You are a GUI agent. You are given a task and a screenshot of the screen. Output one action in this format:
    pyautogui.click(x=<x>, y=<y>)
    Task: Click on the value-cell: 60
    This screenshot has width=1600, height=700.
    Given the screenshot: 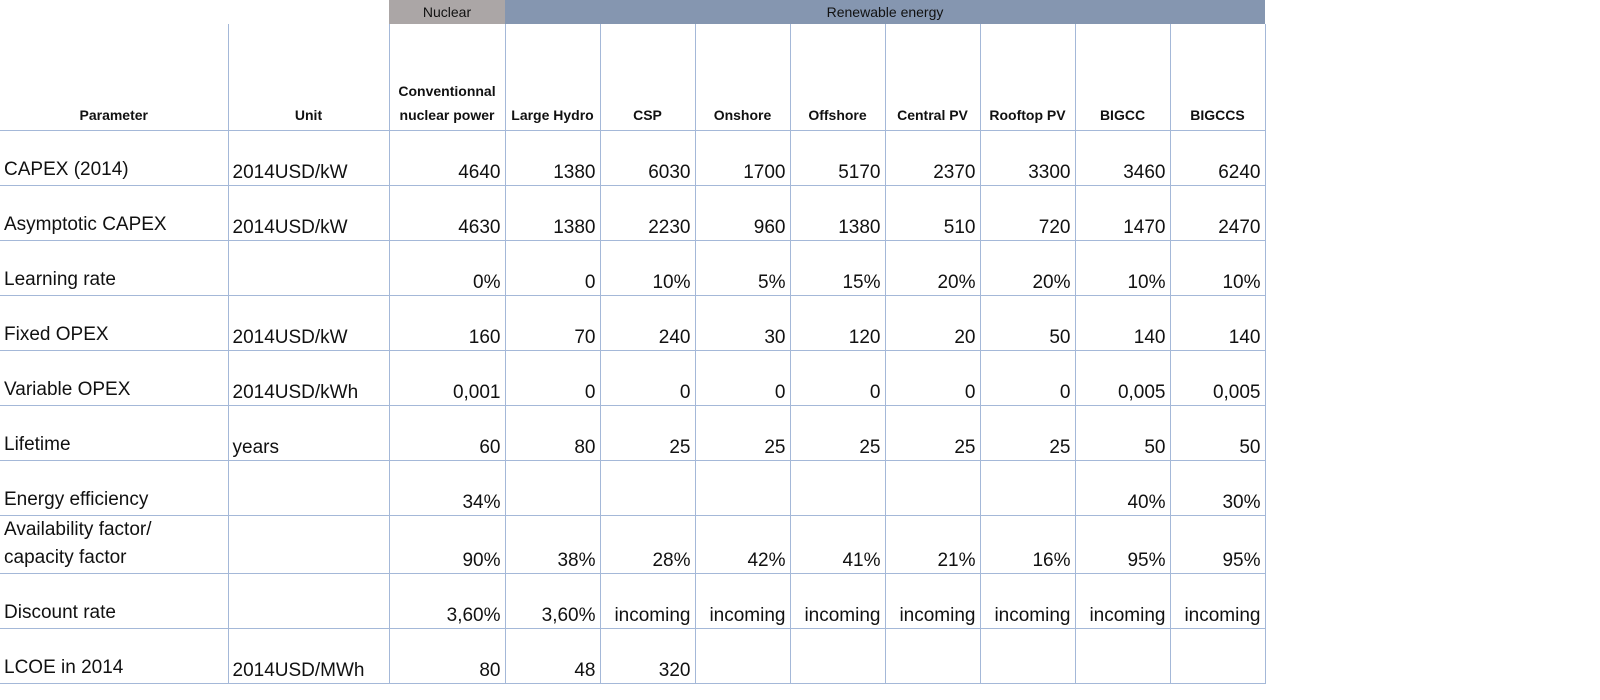 What is the action you would take?
    pyautogui.click(x=447, y=433)
    